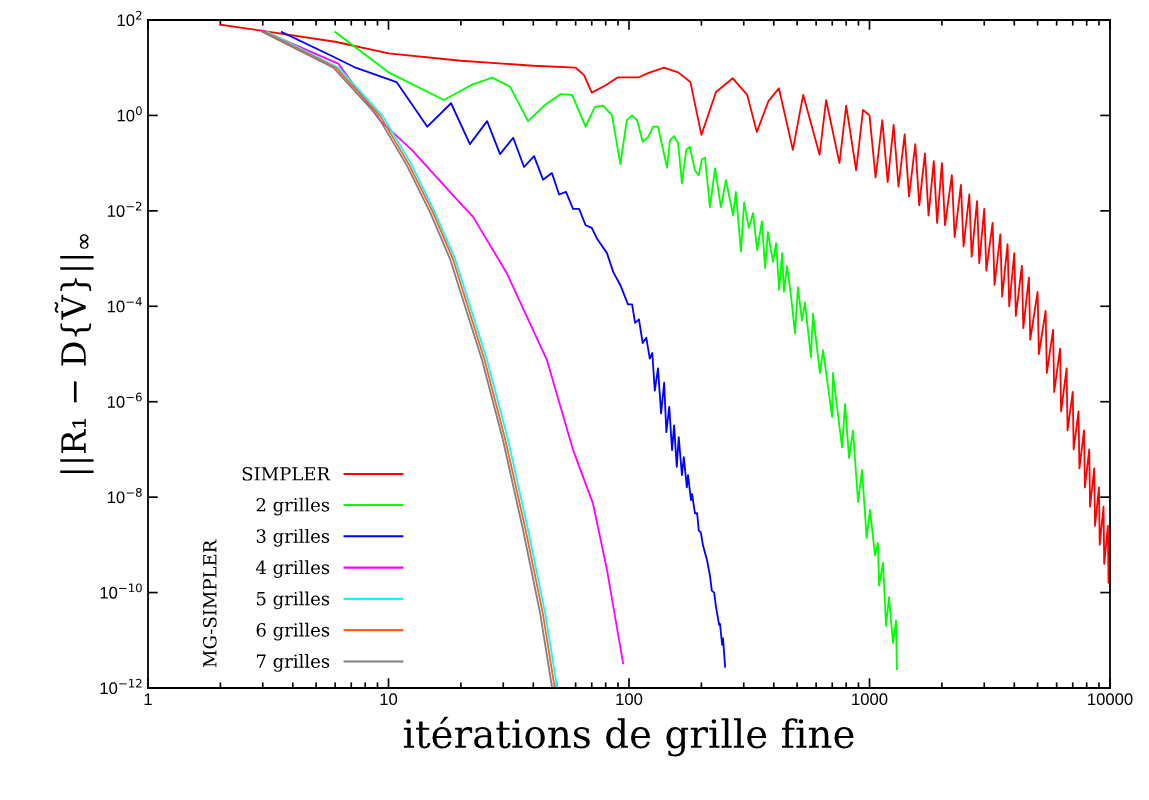 The image size is (1149, 800). What do you see at coordinates (292, 569) in the screenshot?
I see `legend-label: 4 grilles` at bounding box center [292, 569].